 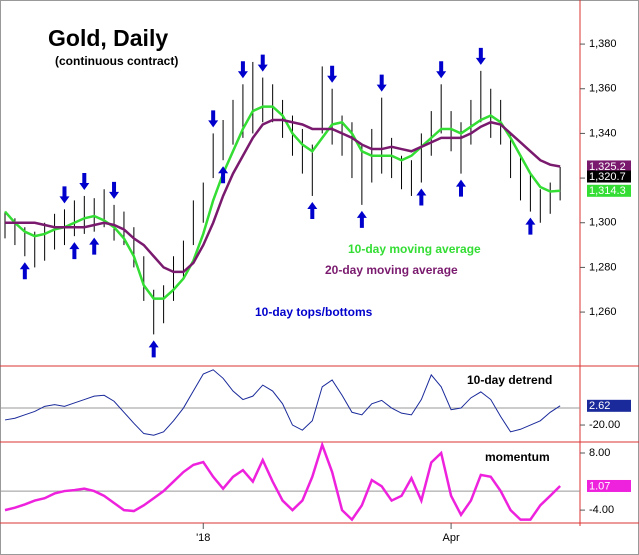 I want to click on annotation: 10-day tops/bottoms, so click(x=314, y=312).